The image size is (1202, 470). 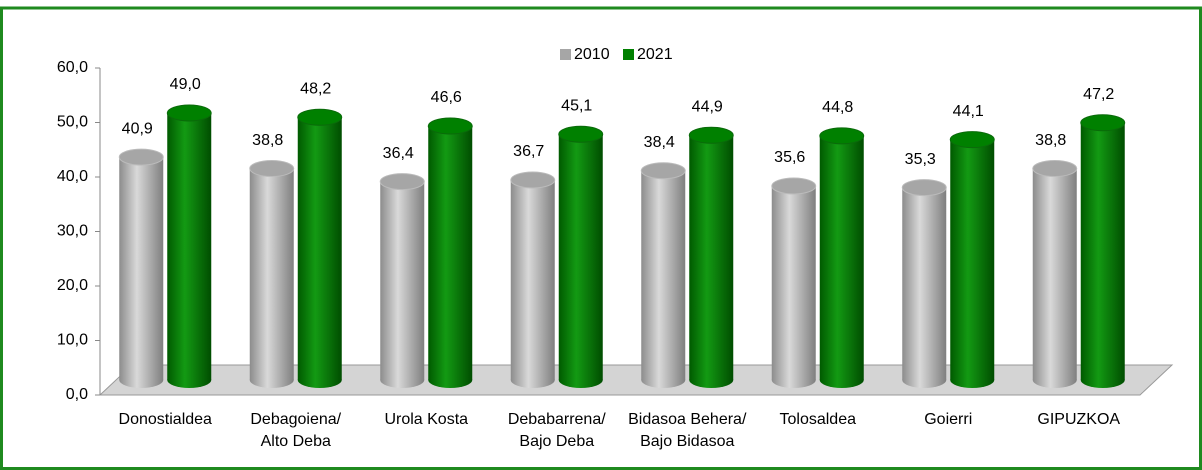 I want to click on x-tick-label: Bidasoa Behera/Bajo Bidasoa, so click(x=687, y=430).